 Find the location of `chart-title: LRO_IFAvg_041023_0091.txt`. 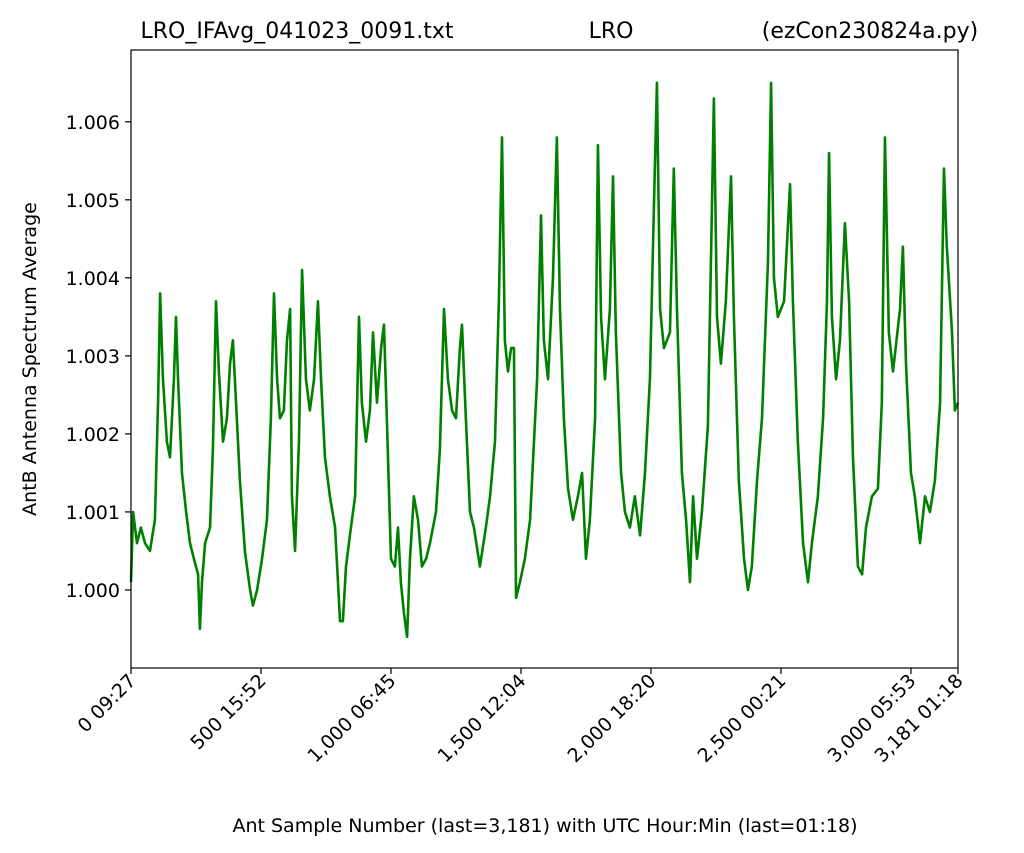

chart-title: LRO_IFAvg_041023_0091.txt is located at coordinates (297, 31).